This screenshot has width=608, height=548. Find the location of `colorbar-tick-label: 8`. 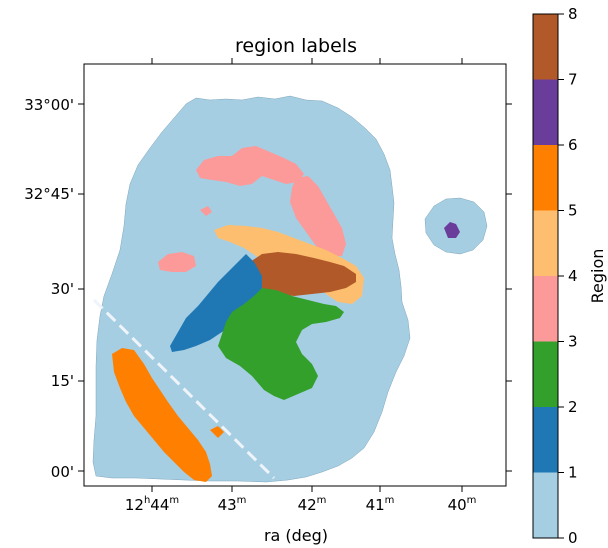

colorbar-tick-label: 8 is located at coordinates (573, 14).